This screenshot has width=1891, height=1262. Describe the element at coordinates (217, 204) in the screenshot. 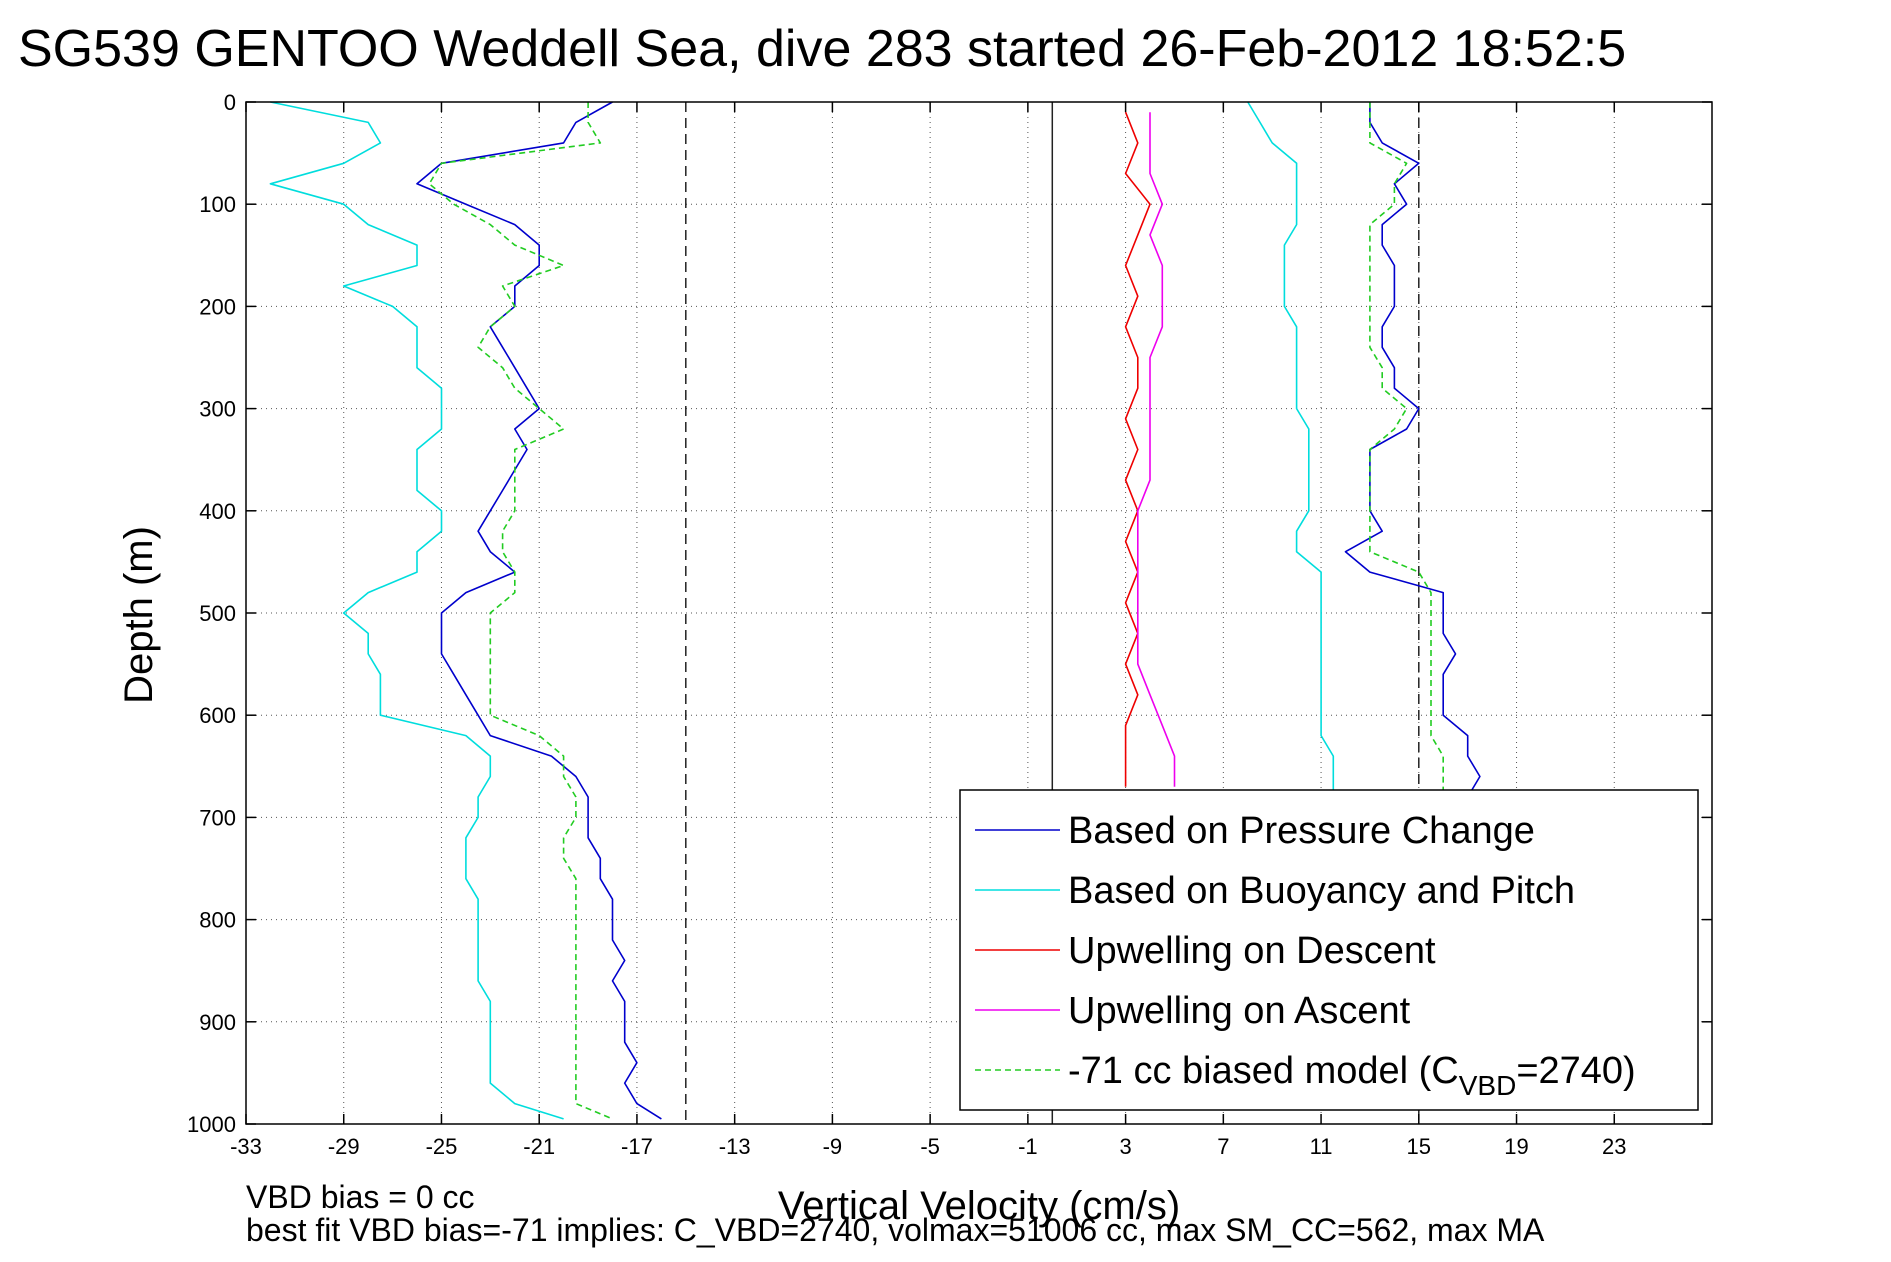

I see `y-tick-label: 100` at that location.